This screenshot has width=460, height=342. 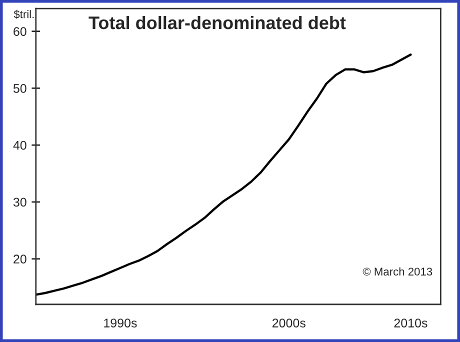 What do you see at coordinates (289, 323) in the screenshot?
I see `x-tick-label: 2000s` at bounding box center [289, 323].